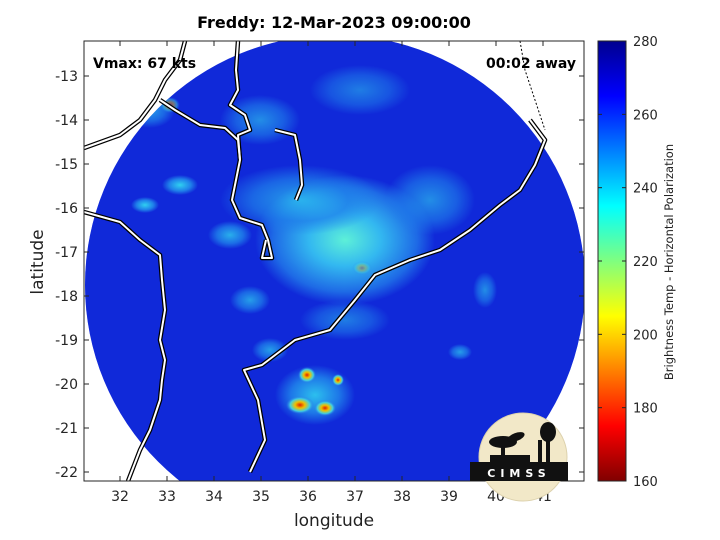 The image size is (720, 540). I want to click on colorbar-tick-label: 220, so click(645, 262).